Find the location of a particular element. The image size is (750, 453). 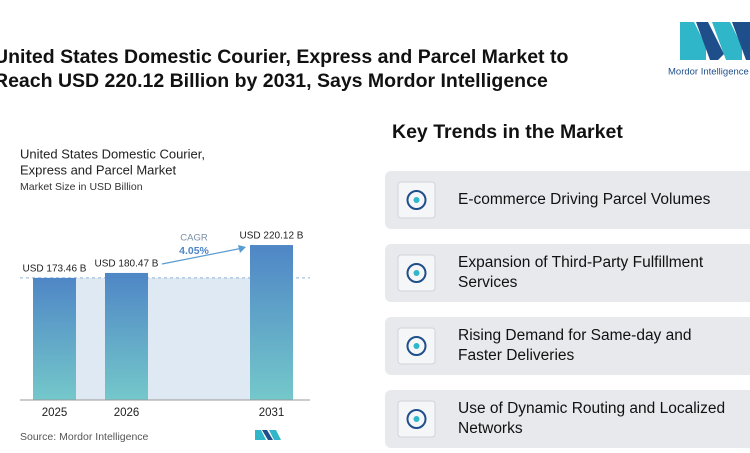

x-tick-label: 2026 is located at coordinates (127, 413).